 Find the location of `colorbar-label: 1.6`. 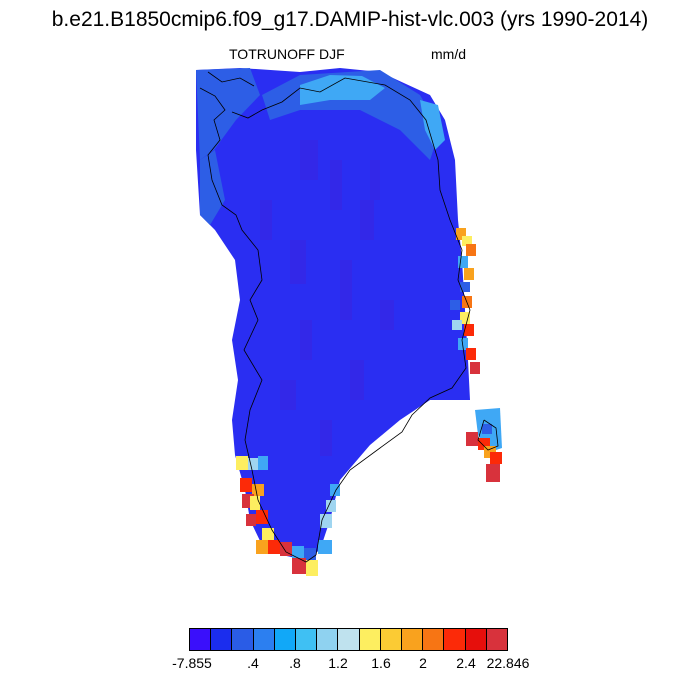

colorbar-label: 1.6 is located at coordinates (381, 663).